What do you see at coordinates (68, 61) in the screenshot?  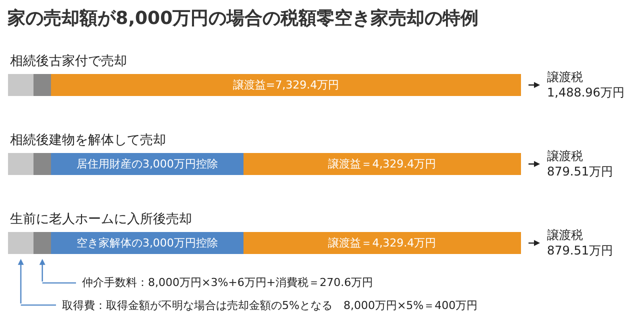 I see `y-tick-label: 相続後古家付で売却` at bounding box center [68, 61].